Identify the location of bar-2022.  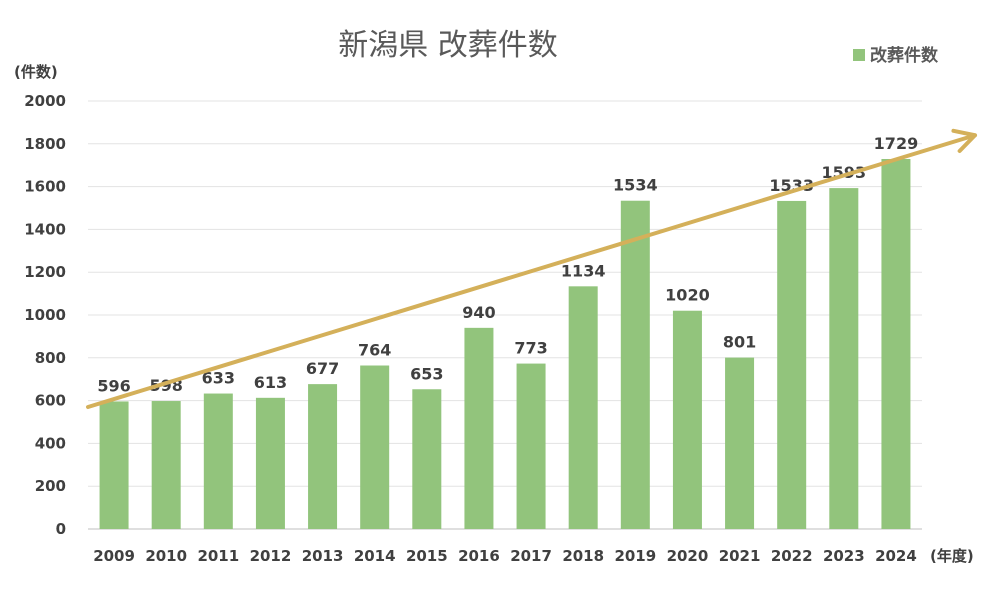
(792, 365).